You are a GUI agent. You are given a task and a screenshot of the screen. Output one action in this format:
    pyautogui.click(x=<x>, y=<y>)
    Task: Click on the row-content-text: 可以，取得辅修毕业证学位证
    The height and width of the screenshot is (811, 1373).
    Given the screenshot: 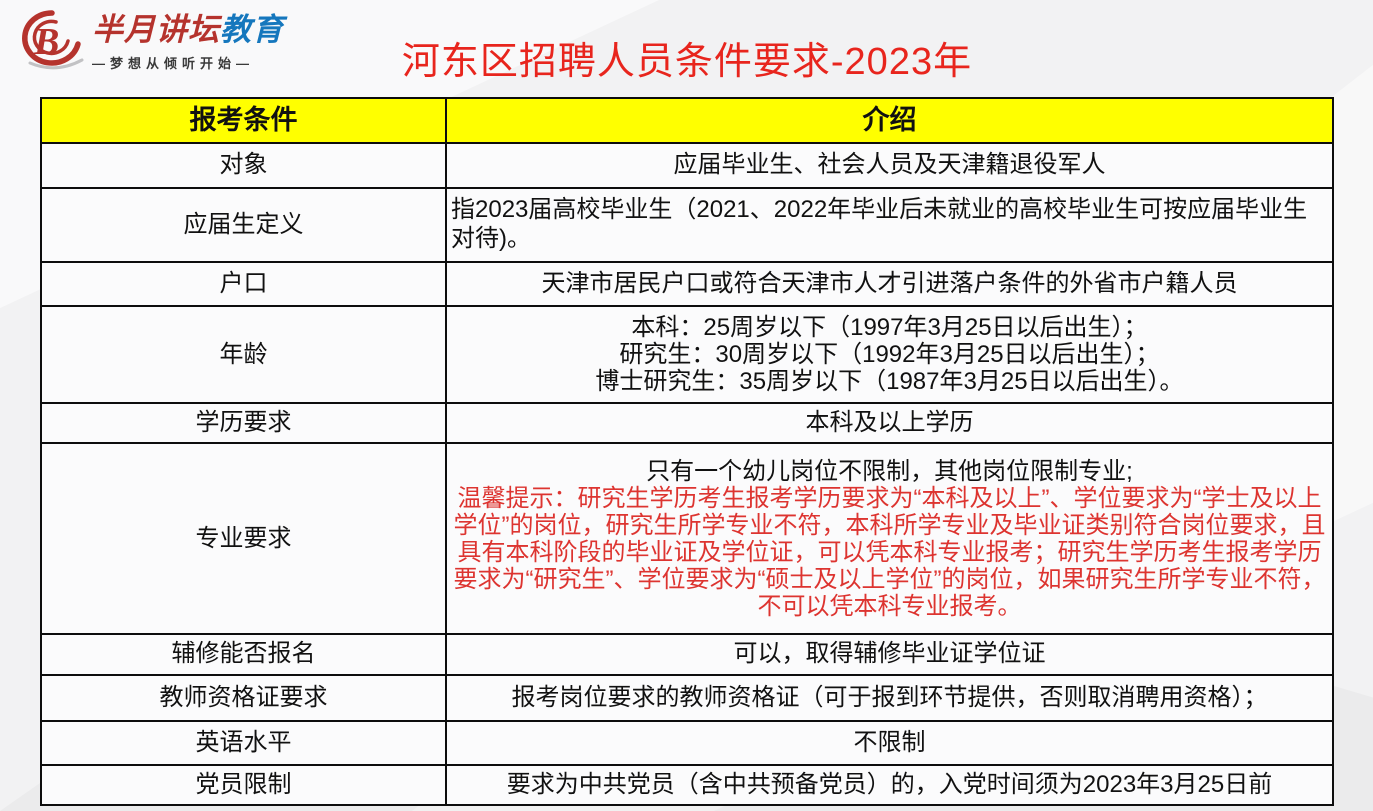 What is the action you would take?
    pyautogui.click(x=889, y=654)
    